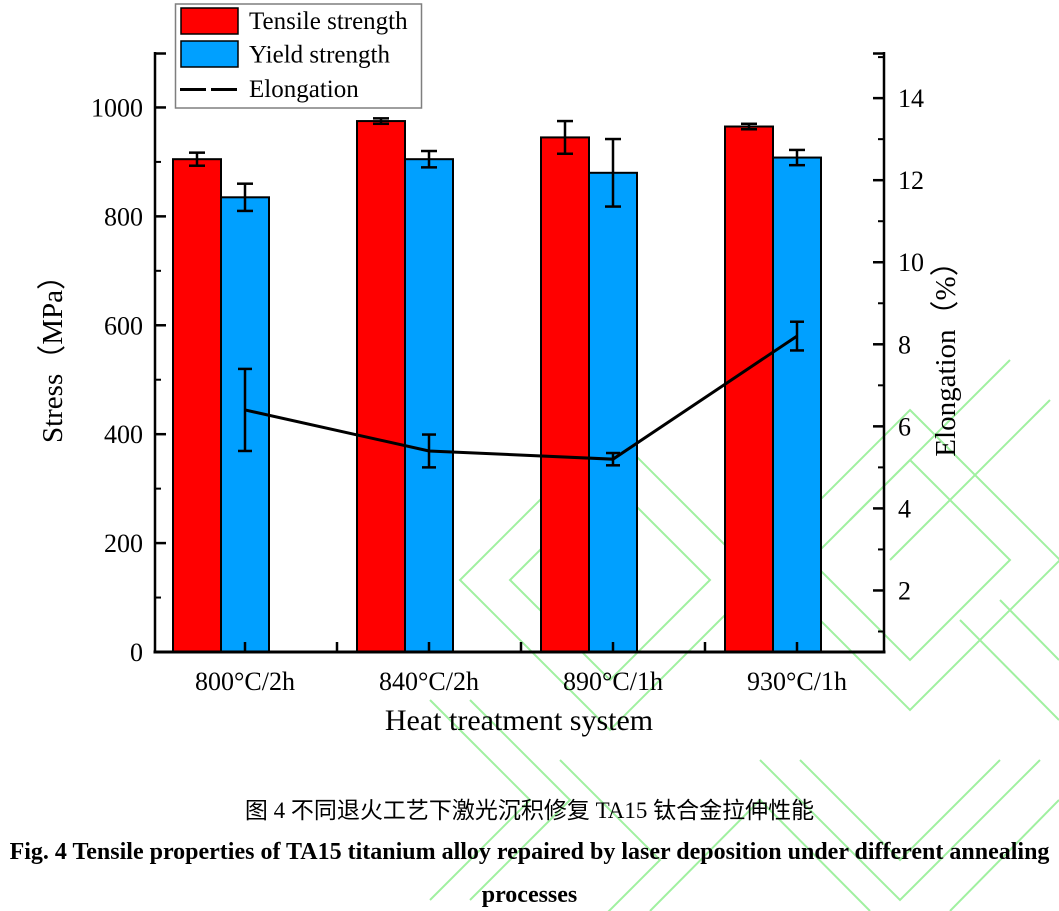 This screenshot has width=1059, height=911. What do you see at coordinates (529, 895) in the screenshot?
I see `caption-english-line2: processes` at bounding box center [529, 895].